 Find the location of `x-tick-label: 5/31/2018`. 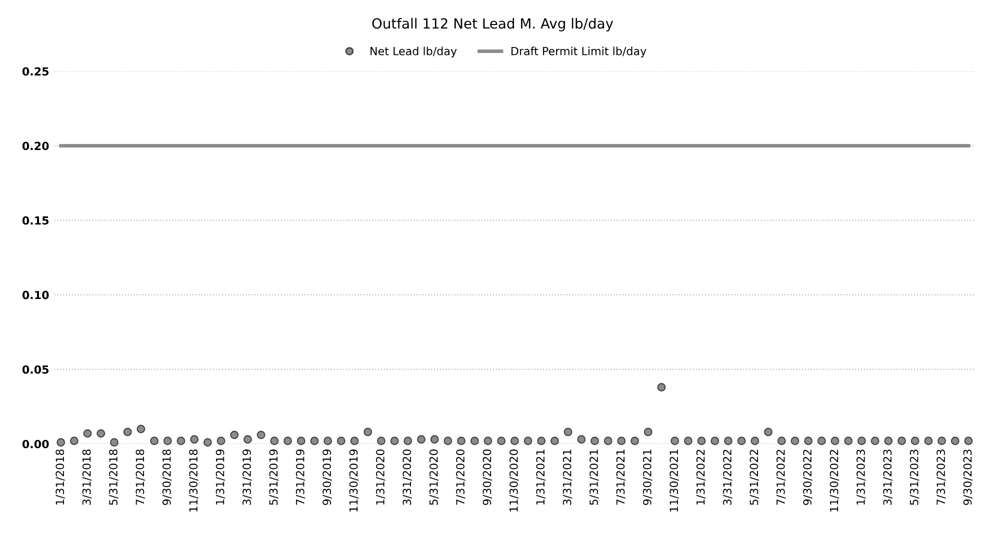

x-tick-label: 5/31/2018 is located at coordinates (113, 477).